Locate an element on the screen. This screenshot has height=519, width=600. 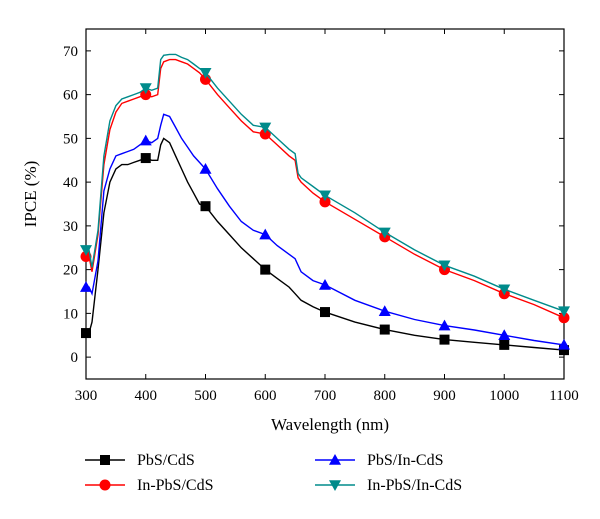
legend-item: PbS/CdS is located at coordinates (140, 460).